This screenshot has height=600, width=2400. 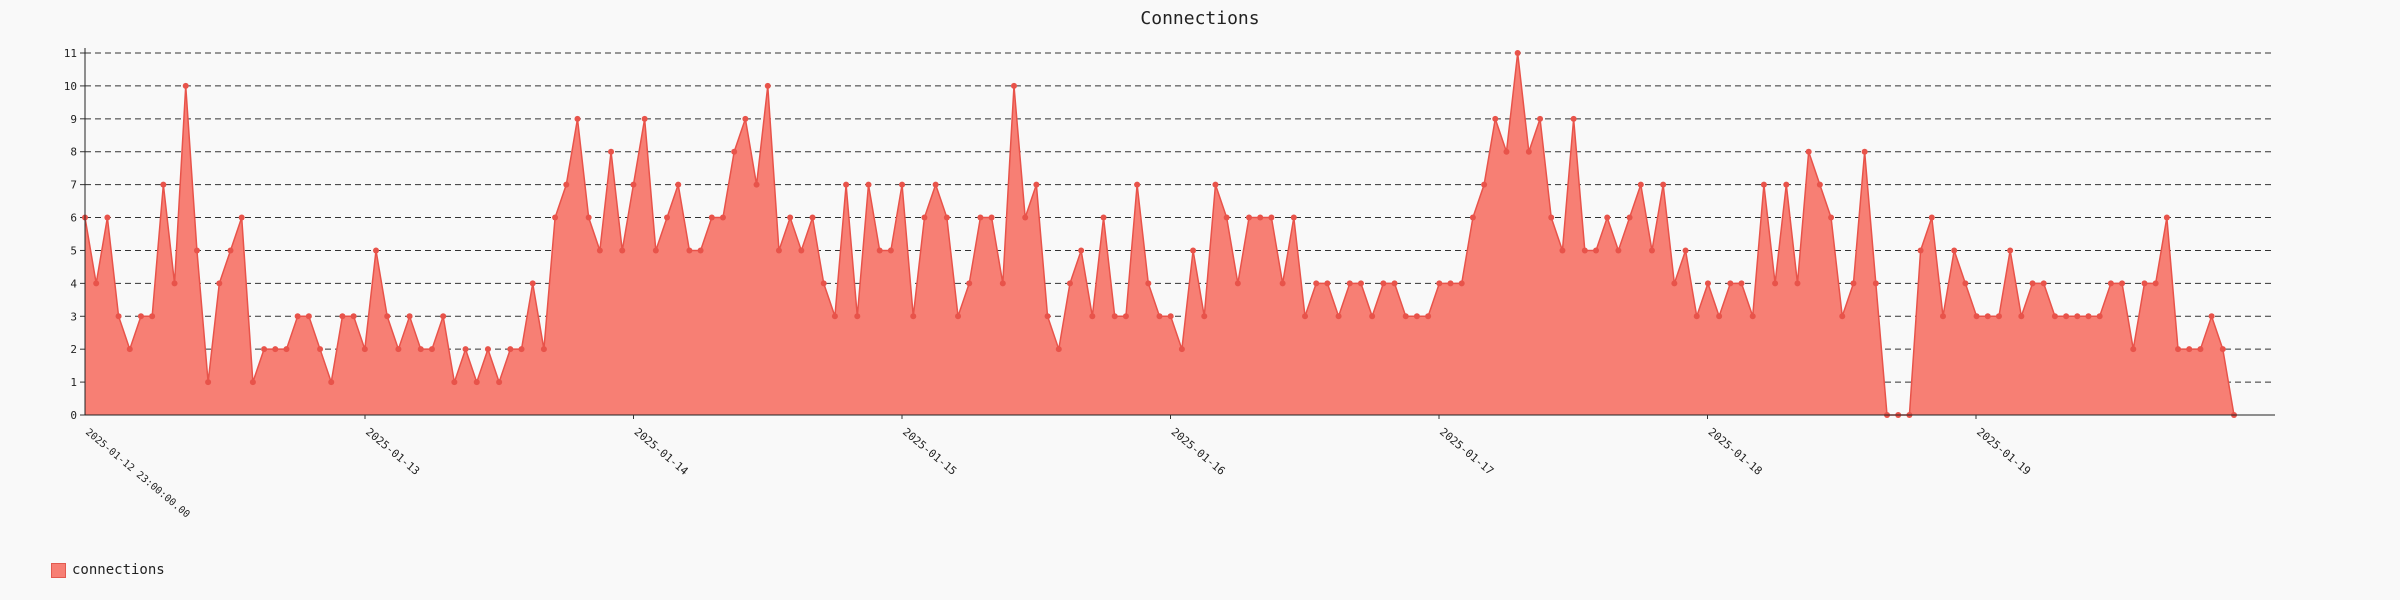 I want to click on legend: connections, so click(x=108, y=570).